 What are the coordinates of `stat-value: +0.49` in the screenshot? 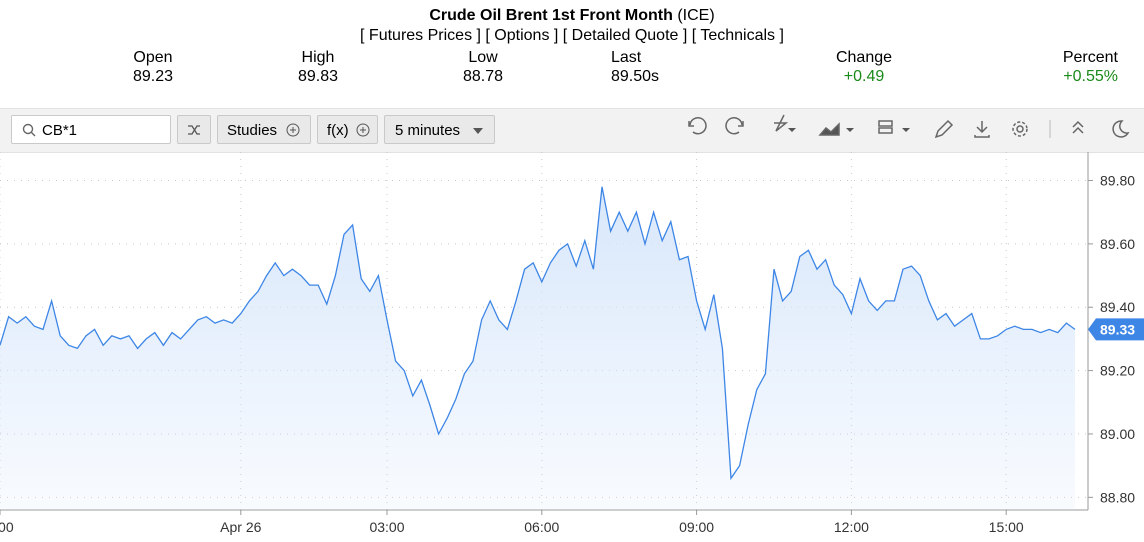 It's located at (864, 76).